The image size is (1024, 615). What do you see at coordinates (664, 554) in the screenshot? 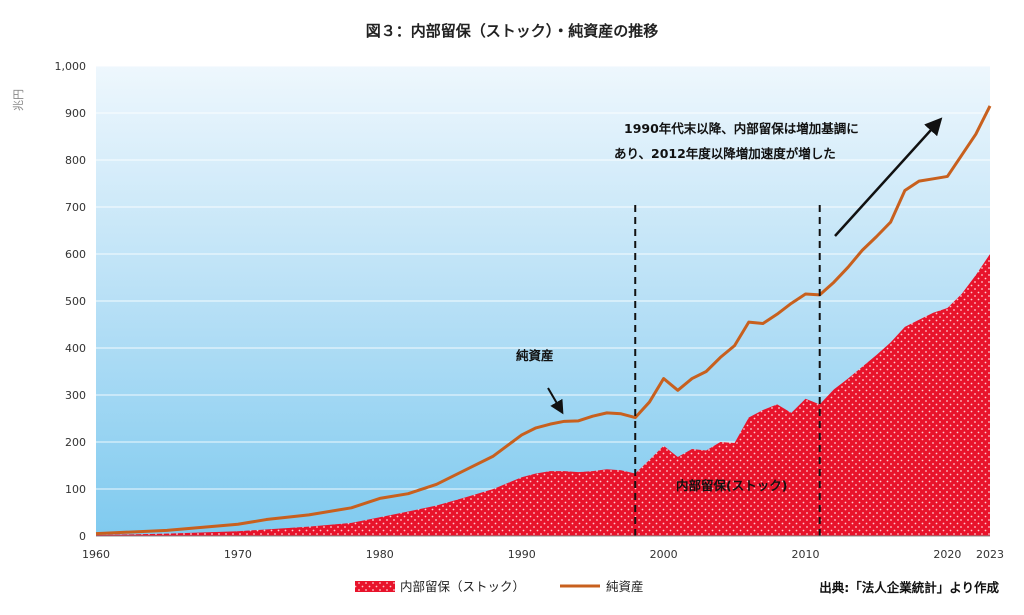
I see `x-tick-label: 2000` at bounding box center [664, 554].